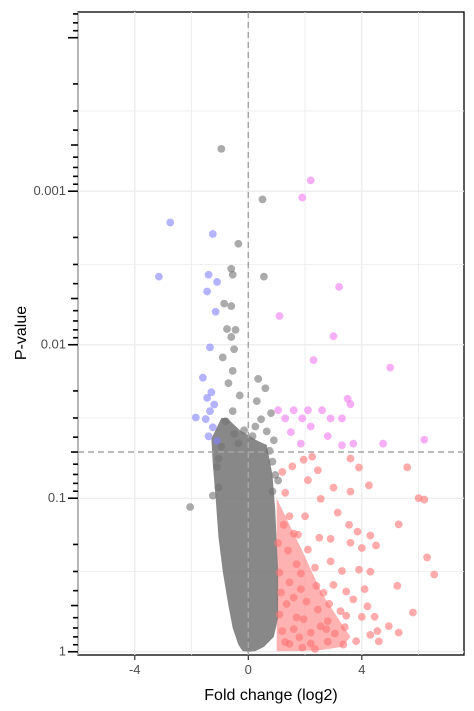 Image resolution: width=474 pixels, height=711 pixels. What do you see at coordinates (49, 190) in the screenshot?
I see `y-tick-label: 0.001` at bounding box center [49, 190].